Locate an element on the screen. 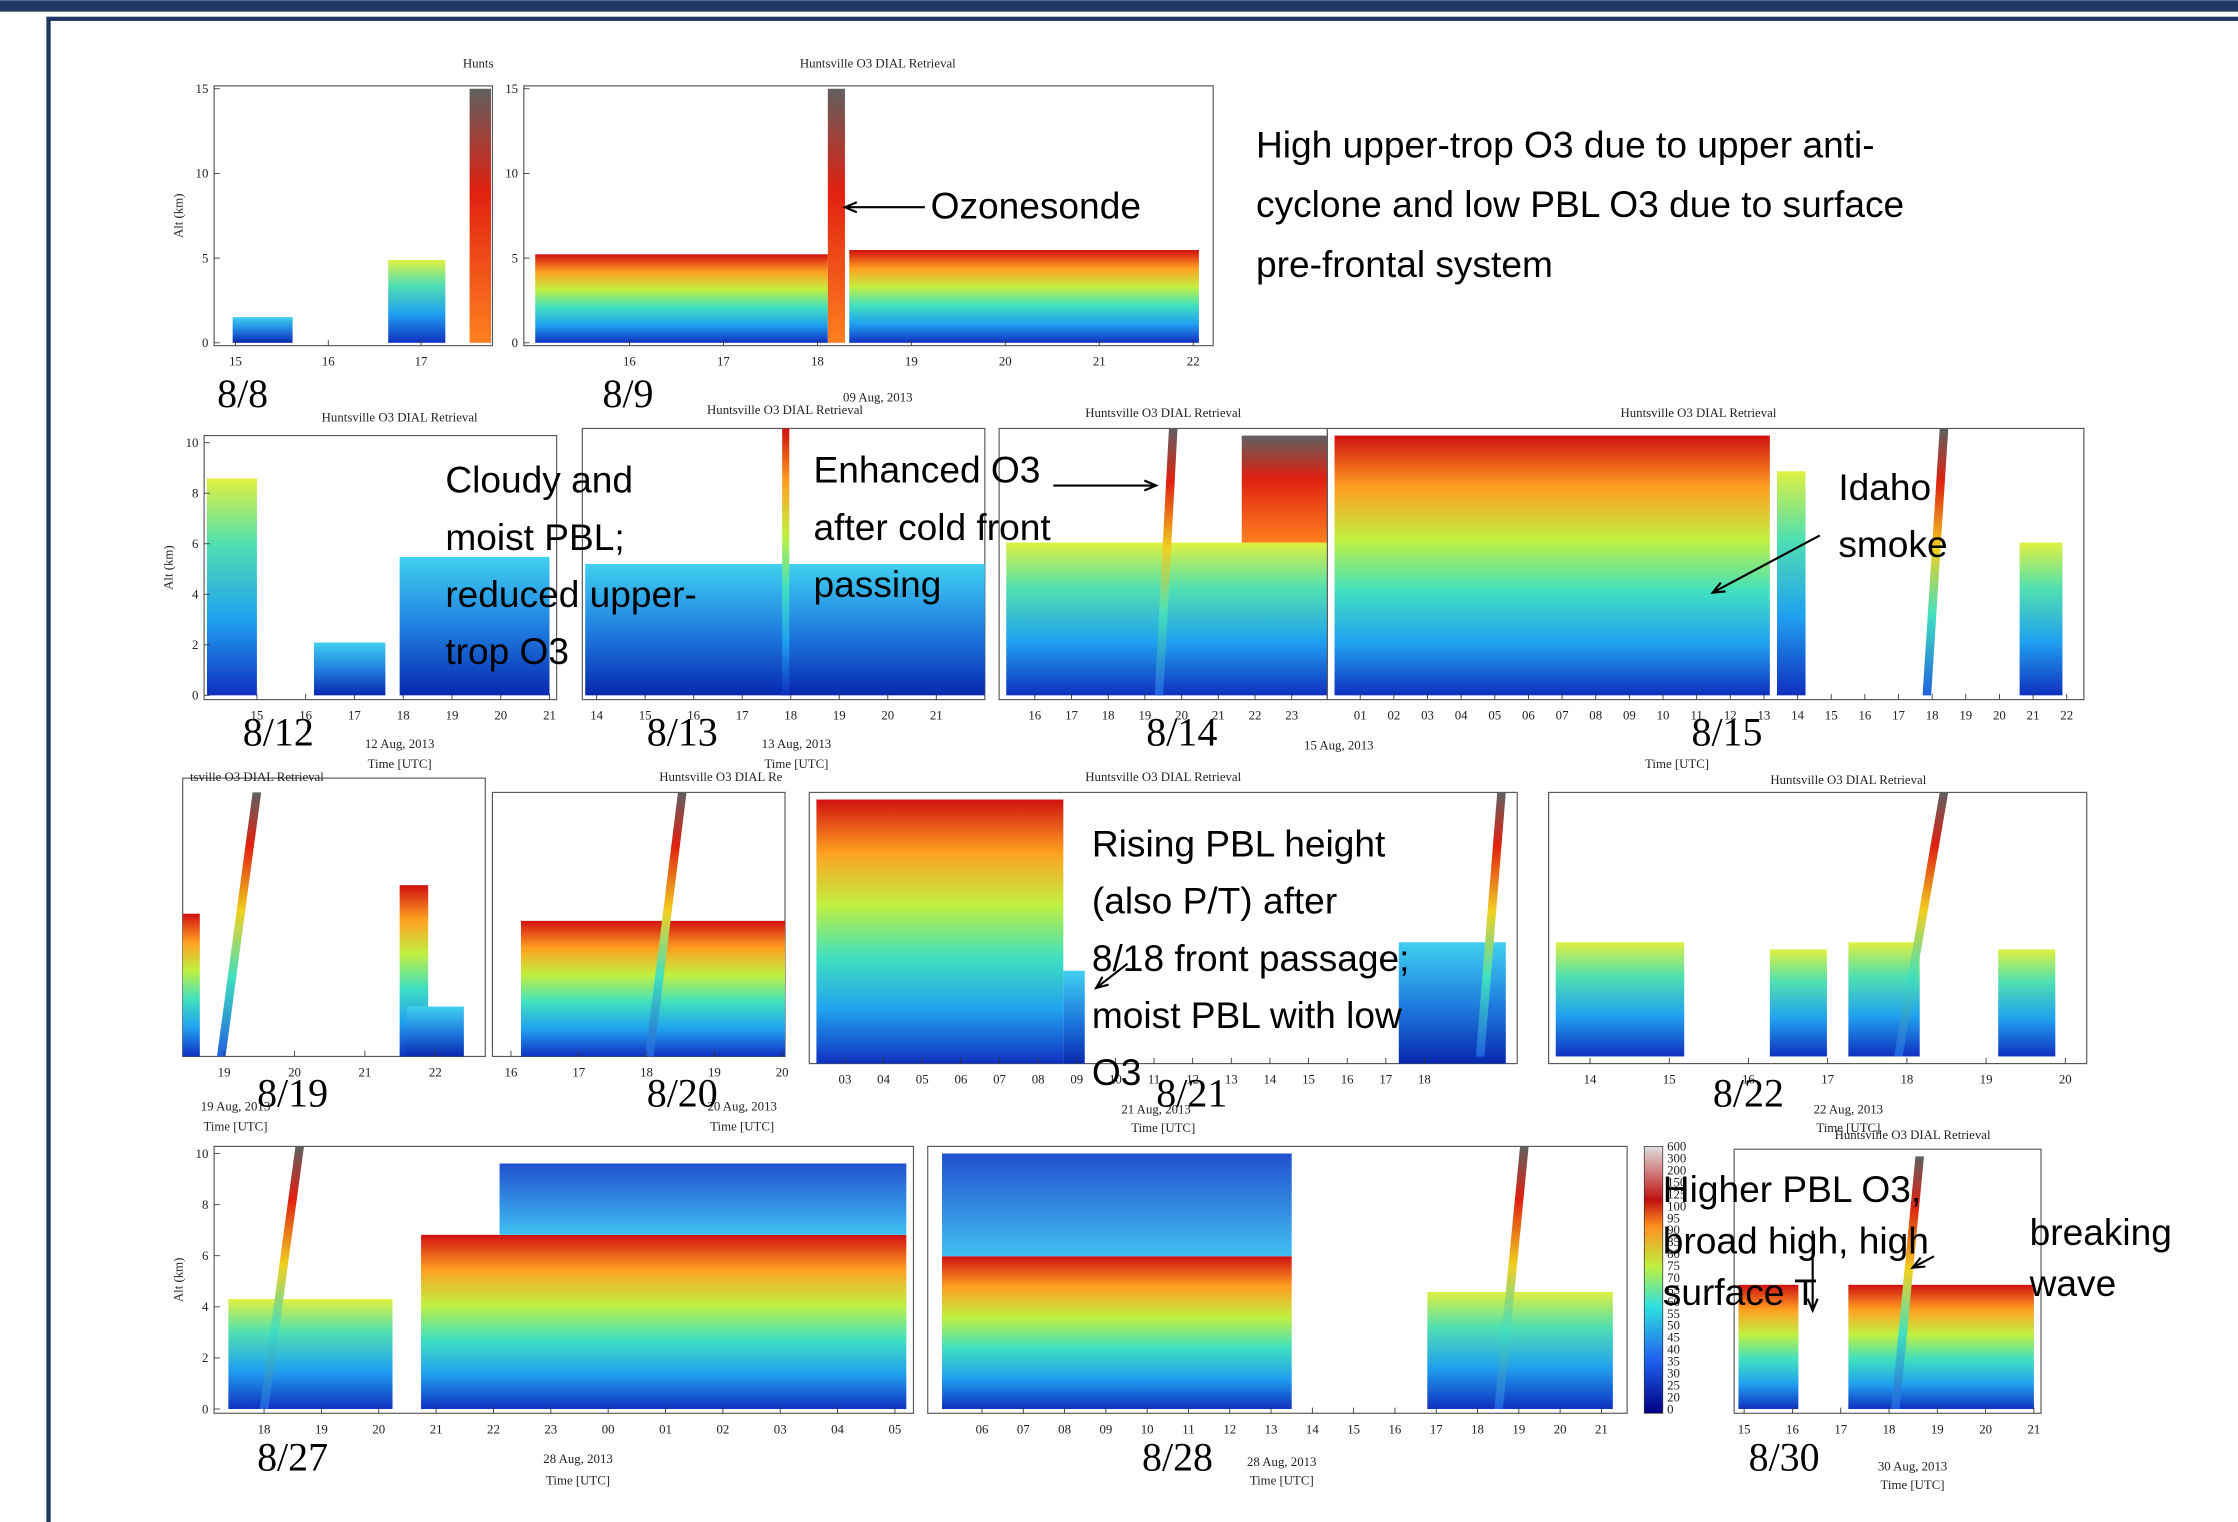 The image size is (2238, 1522). annotation: moist PBL with low is located at coordinates (1247, 1015).